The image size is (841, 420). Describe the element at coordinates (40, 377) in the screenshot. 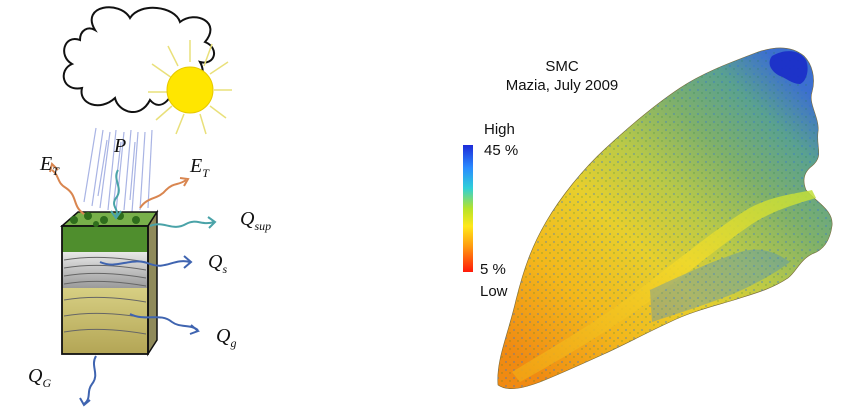

I see `q-G-label: QG` at that location.